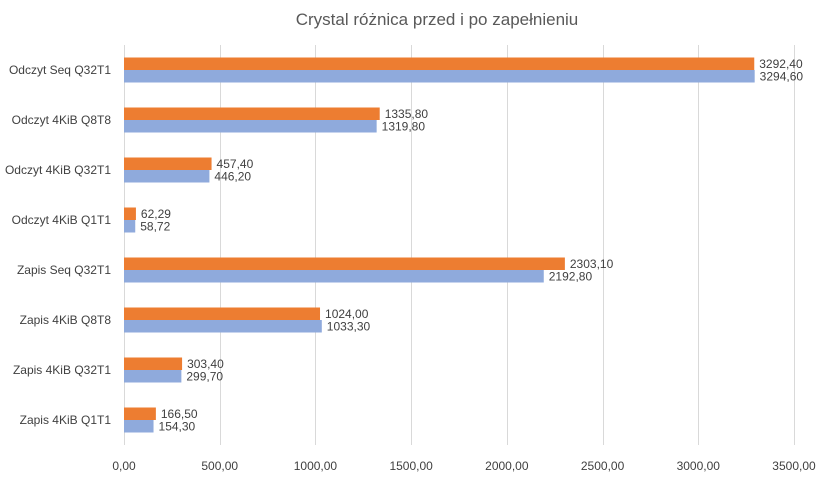 Image resolution: width=827 pixels, height=479 pixels. I want to click on data-label: 2192,80, so click(571, 276).